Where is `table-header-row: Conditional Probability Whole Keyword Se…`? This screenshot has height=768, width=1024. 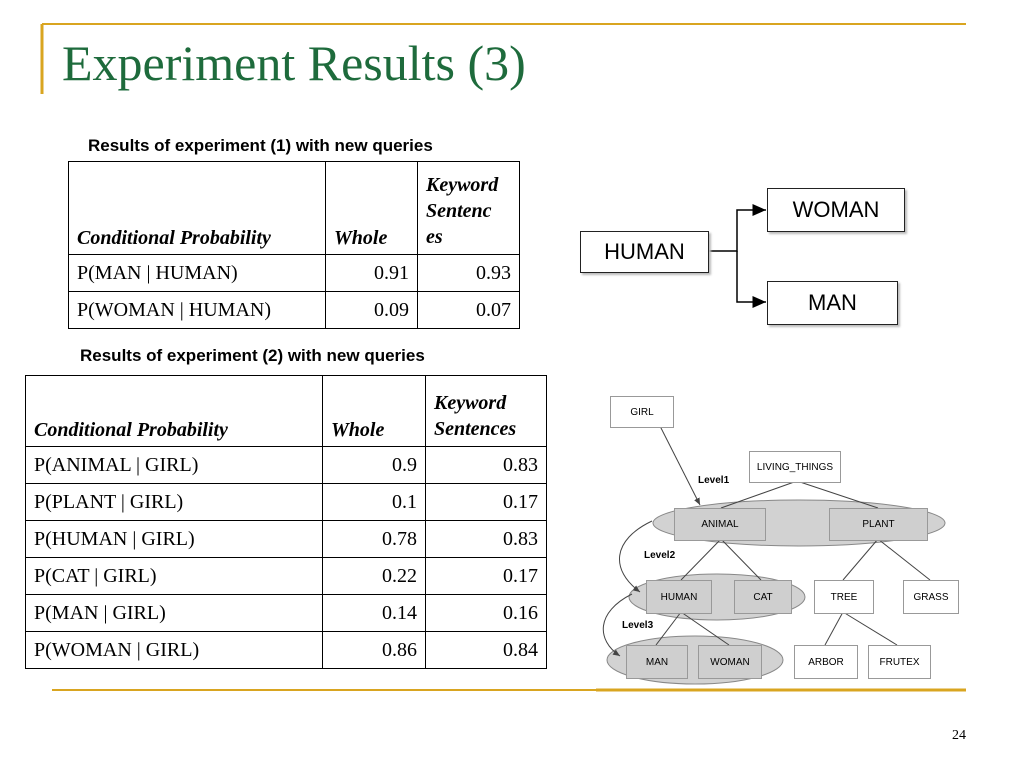
table-header-row: Conditional Probability Whole Keyword Se… is located at coordinates (294, 208).